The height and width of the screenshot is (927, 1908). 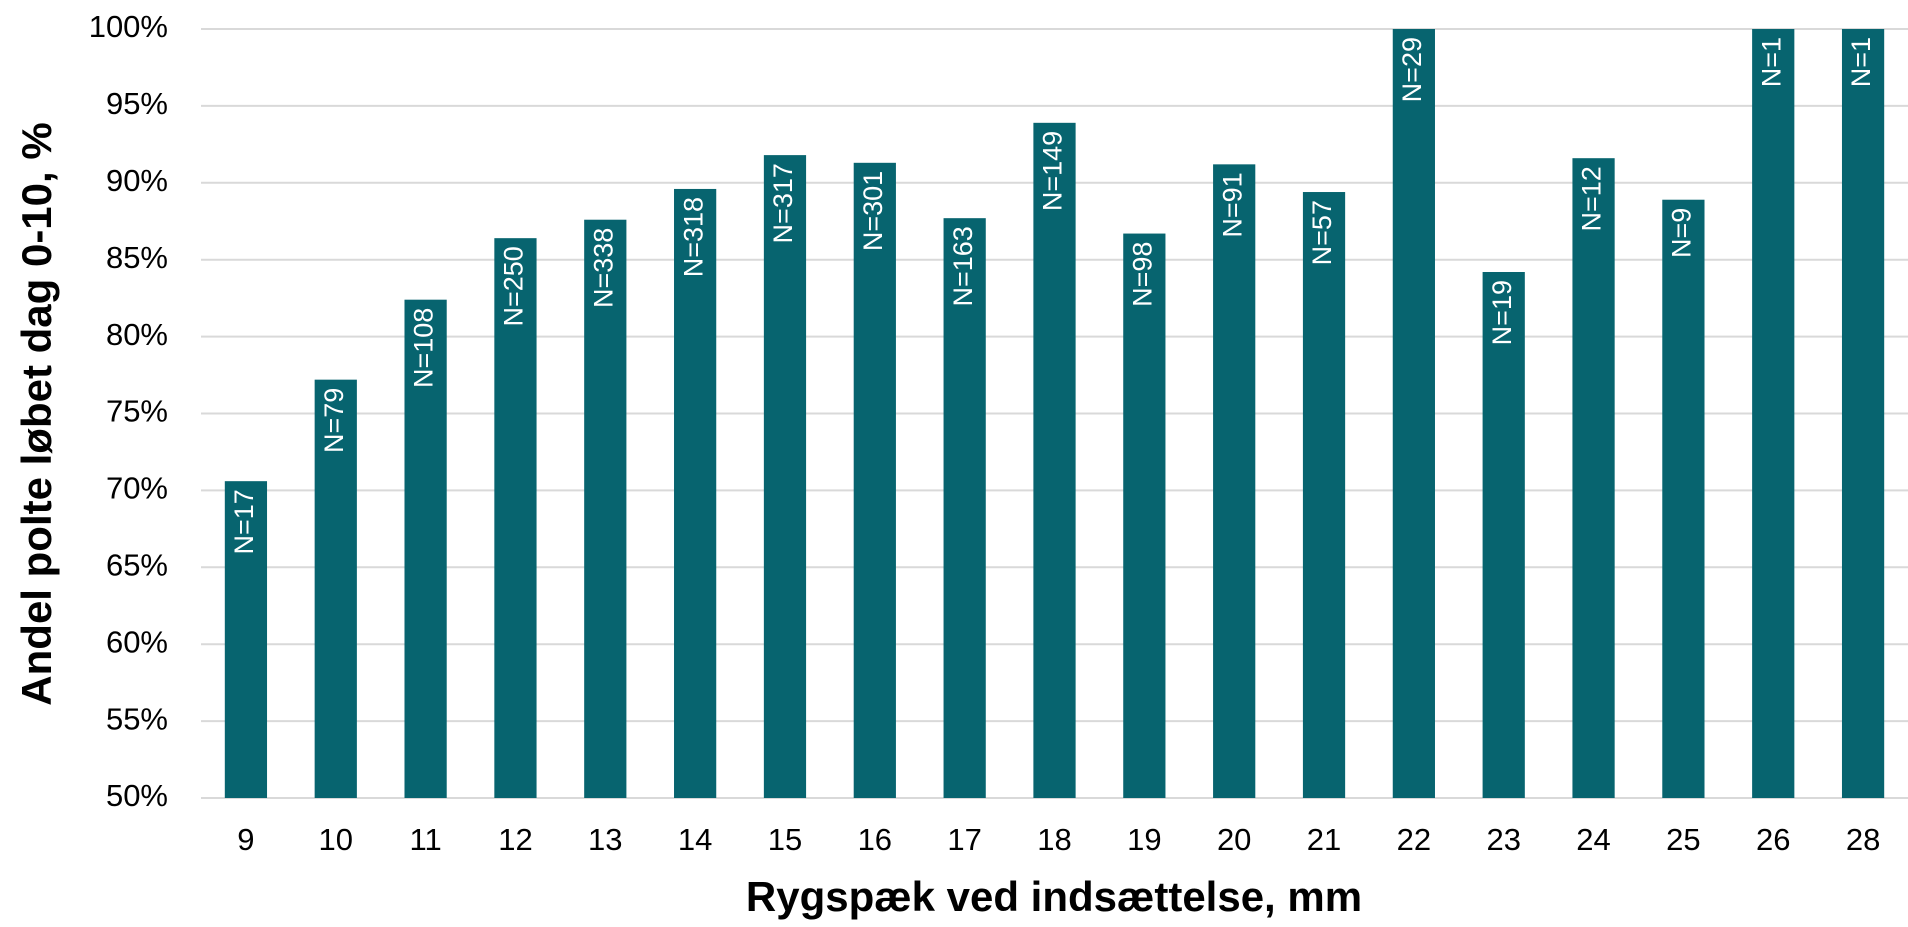 I want to click on y-tick-label: 65%, so click(x=137, y=564).